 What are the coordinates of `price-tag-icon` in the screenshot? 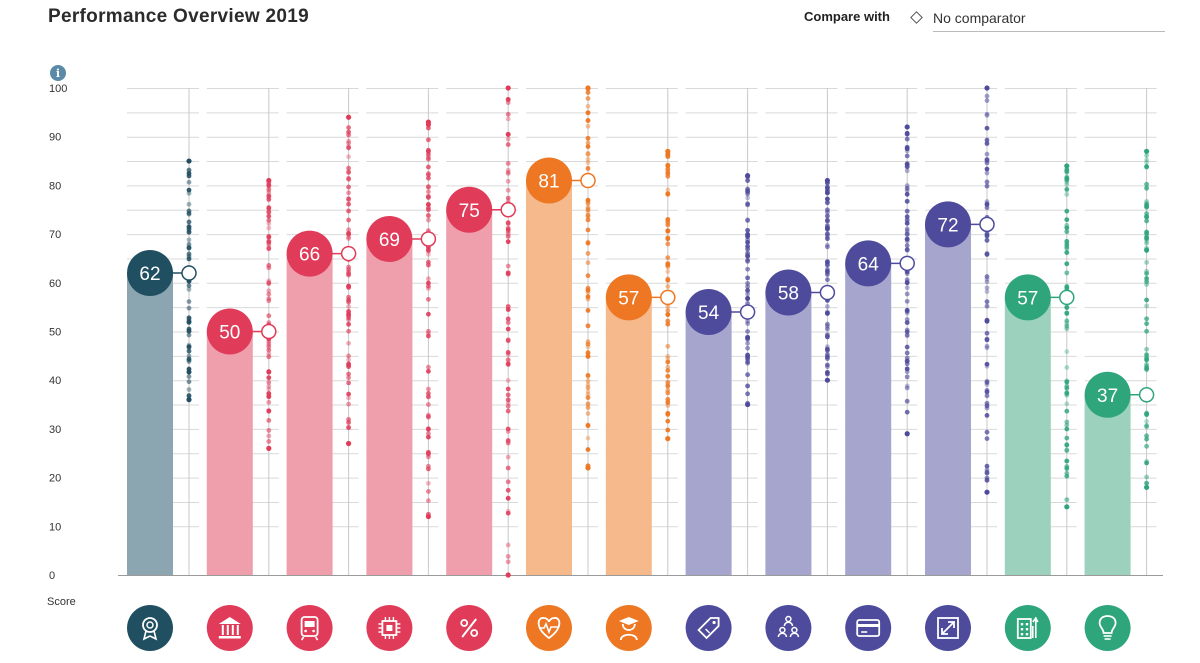 It's located at (708, 628).